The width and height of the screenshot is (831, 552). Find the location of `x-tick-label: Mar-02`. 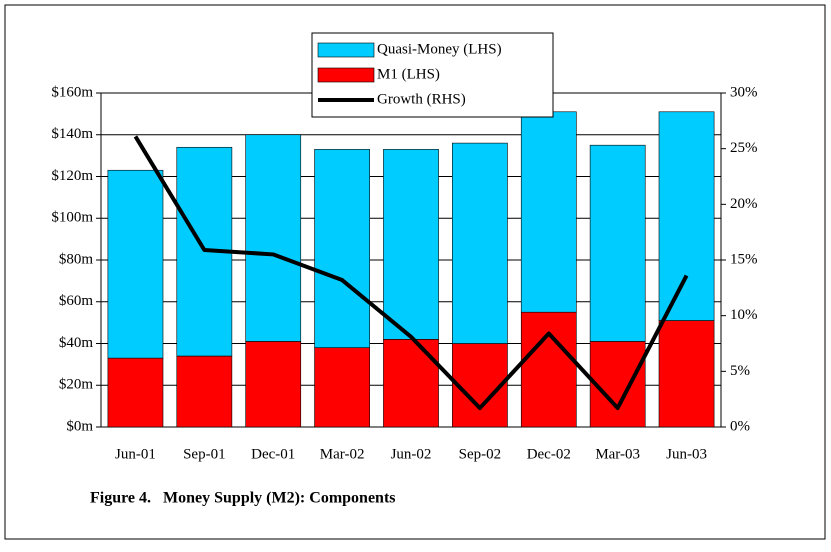

x-tick-label: Mar-02 is located at coordinates (342, 454).